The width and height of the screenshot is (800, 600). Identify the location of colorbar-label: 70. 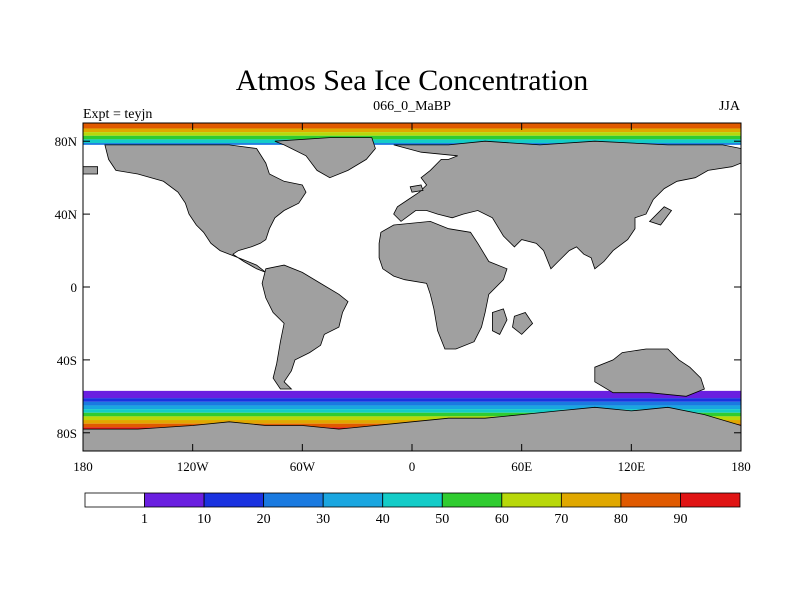
(561, 519).